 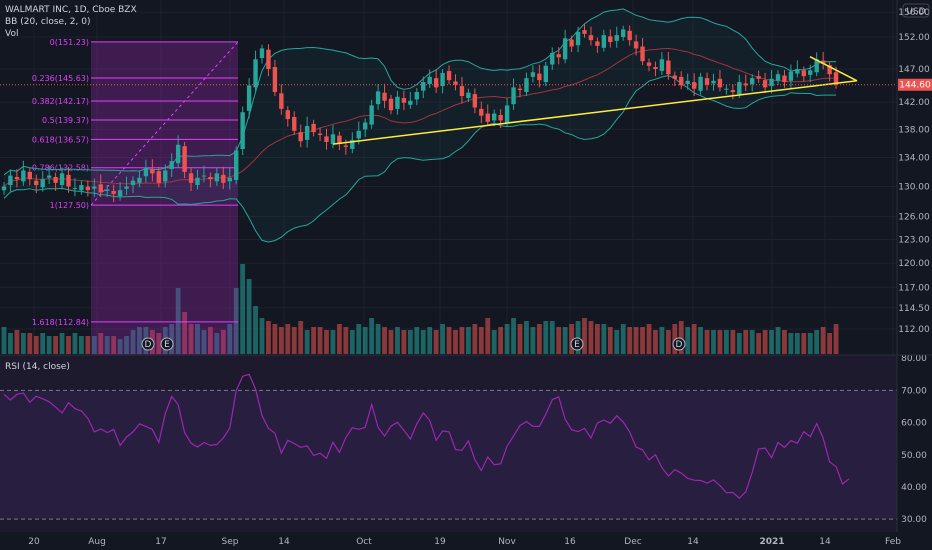 I want to click on price-tick-label: 147.00, so click(x=914, y=70).